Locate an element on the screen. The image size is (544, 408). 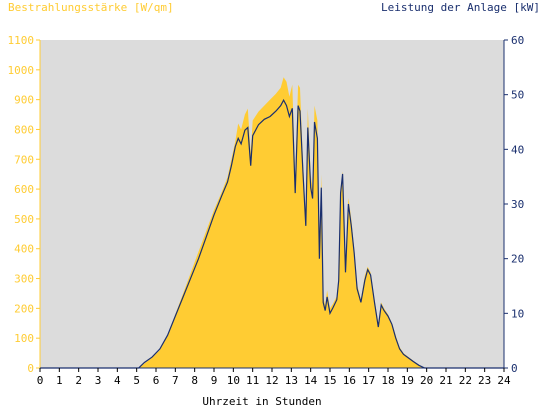
right-axis-title: Leistung der Anlage [kW] is located at coordinates (460, 7).